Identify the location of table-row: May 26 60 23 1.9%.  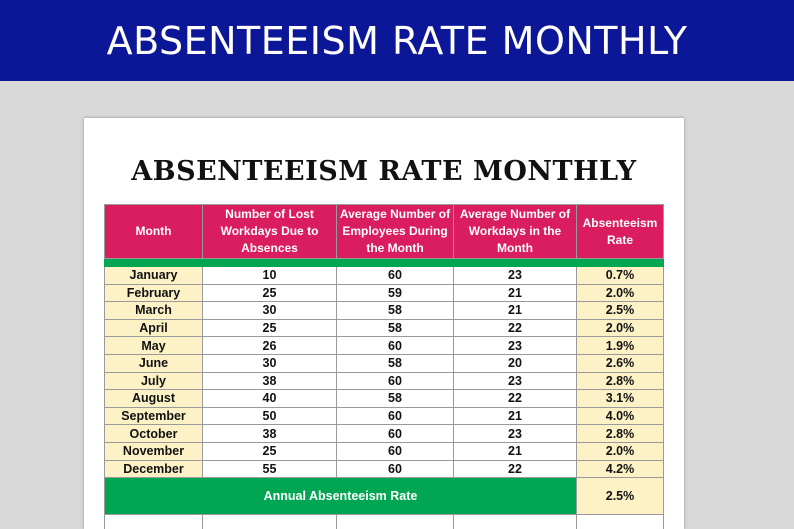
(384, 345).